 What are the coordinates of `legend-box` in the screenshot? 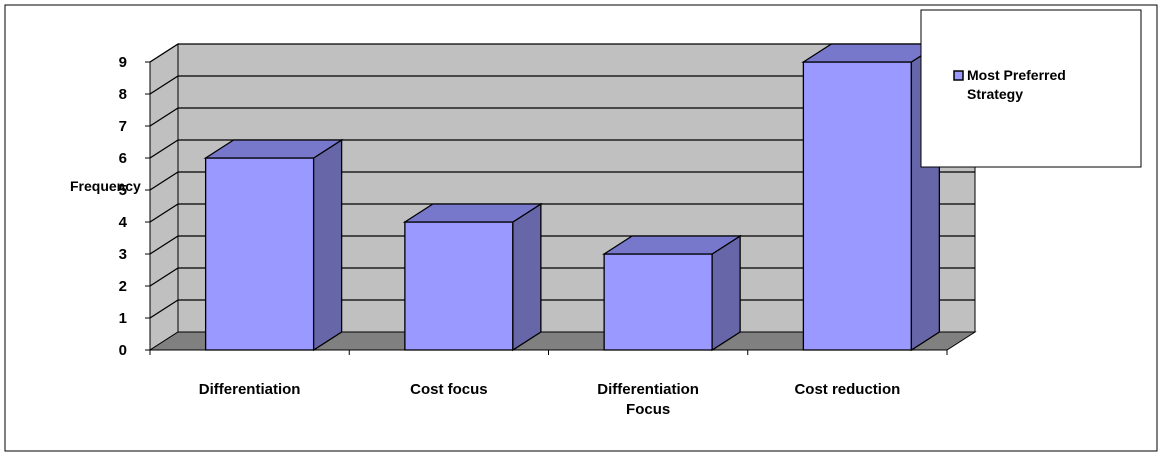 It's located at (1031, 88).